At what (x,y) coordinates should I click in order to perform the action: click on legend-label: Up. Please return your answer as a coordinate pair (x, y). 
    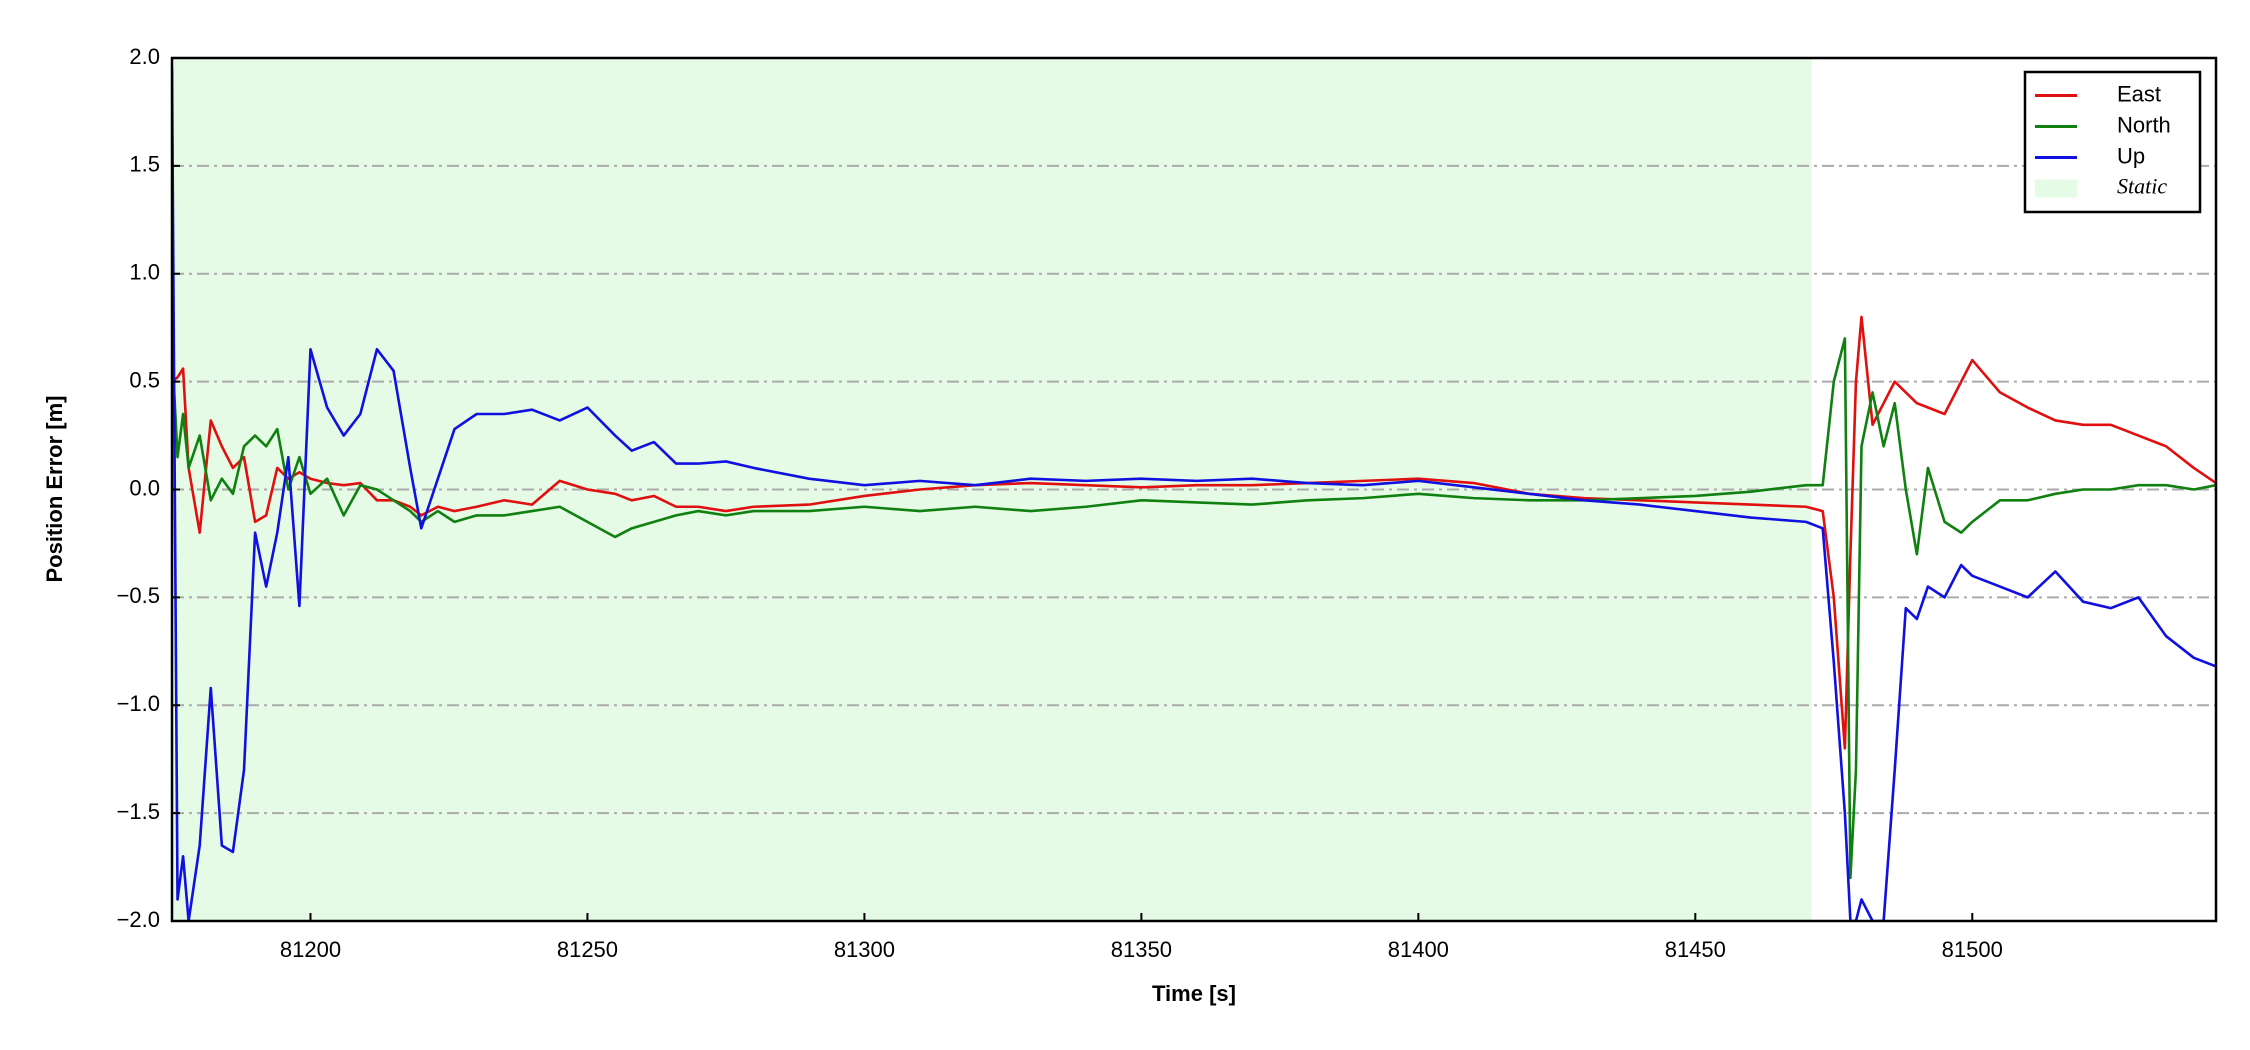
    Looking at the image, I should click on (2131, 155).